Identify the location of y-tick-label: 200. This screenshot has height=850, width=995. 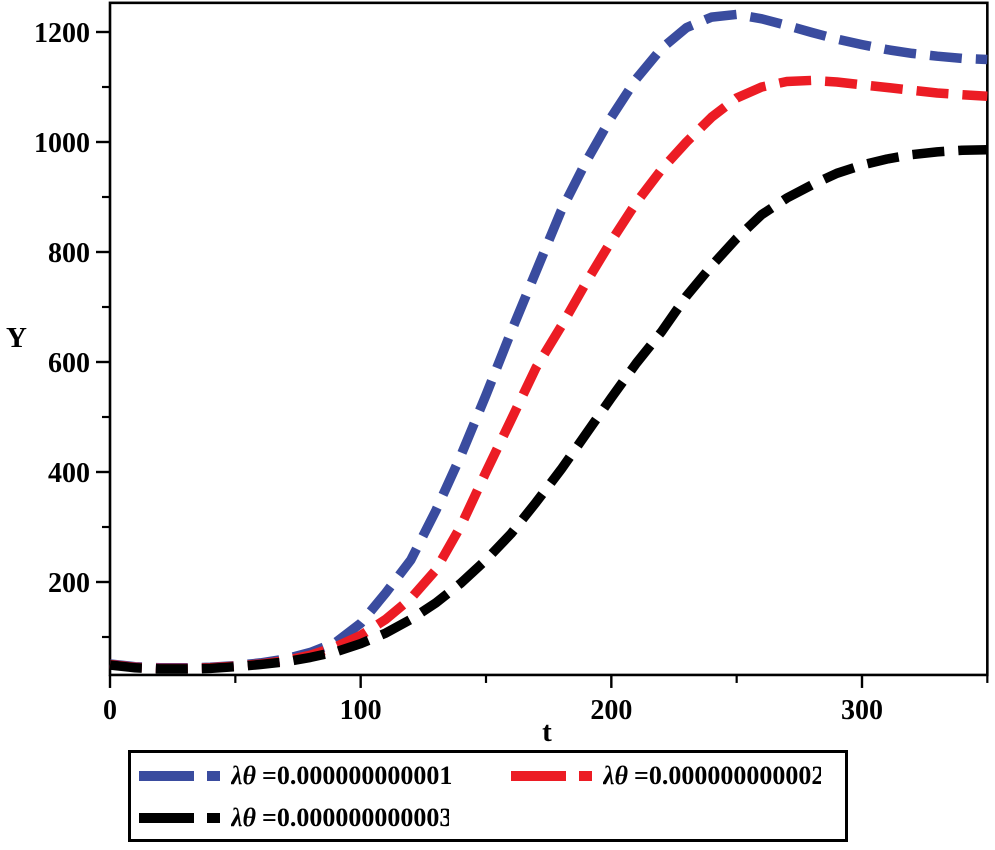
(69, 583).